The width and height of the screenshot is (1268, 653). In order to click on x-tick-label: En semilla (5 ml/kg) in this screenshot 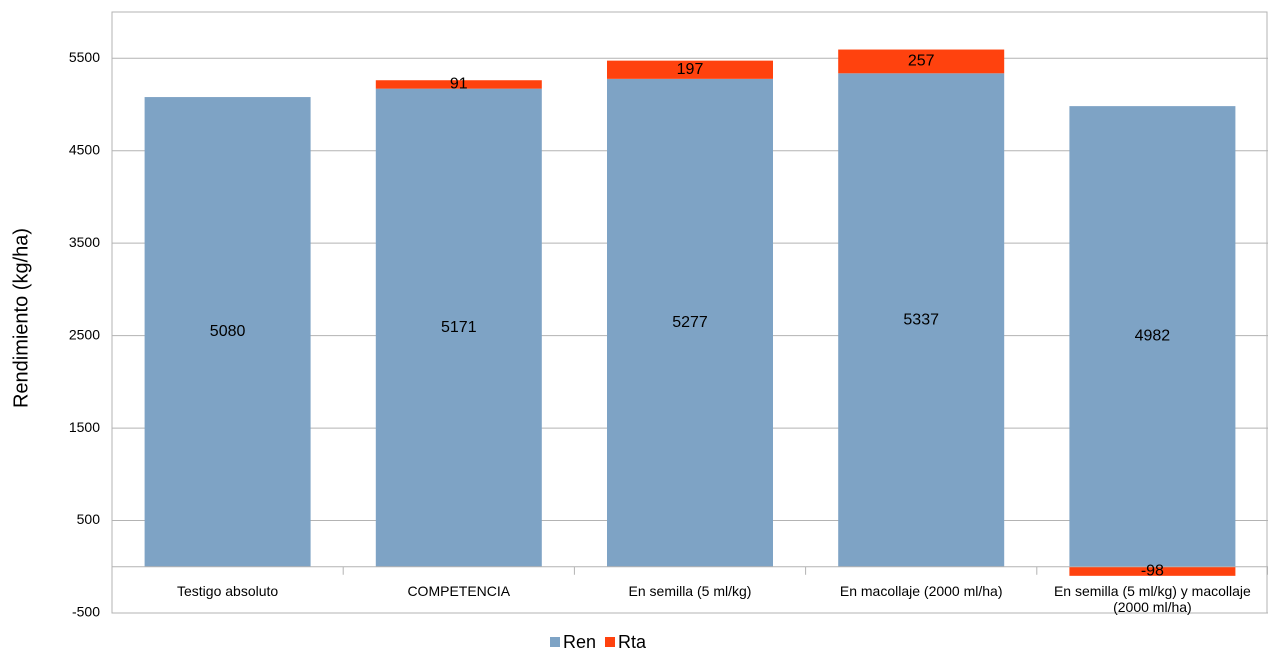, I will do `click(690, 590)`.